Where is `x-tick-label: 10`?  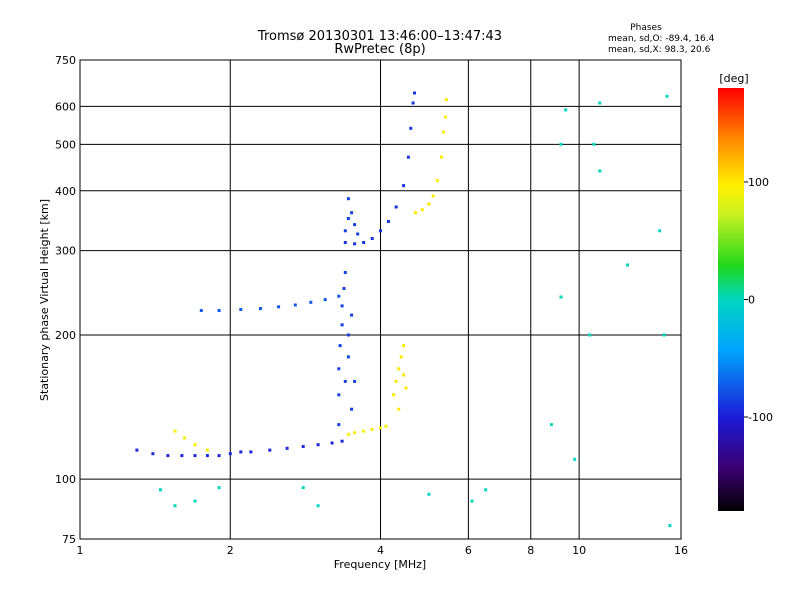
x-tick-label: 10 is located at coordinates (579, 550).